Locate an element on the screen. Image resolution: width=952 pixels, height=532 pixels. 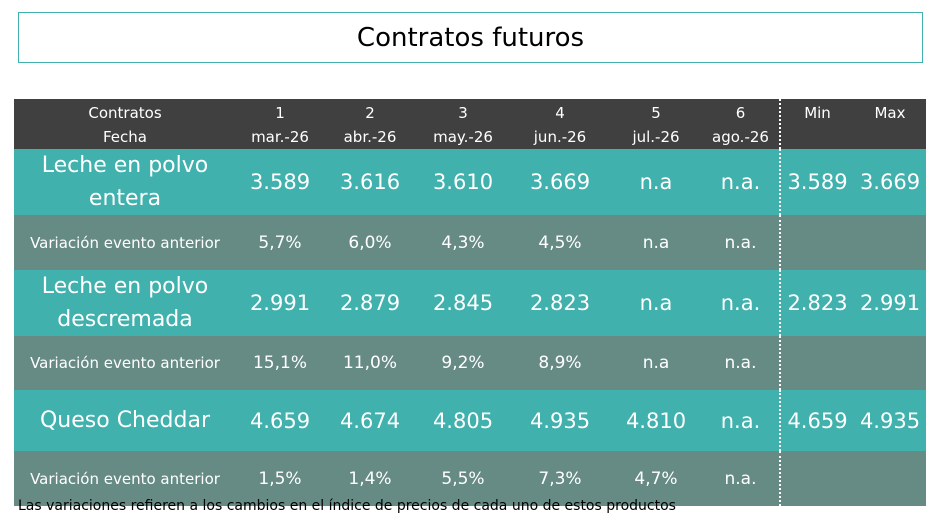
variation-cell: 1,5% is located at coordinates (280, 478).